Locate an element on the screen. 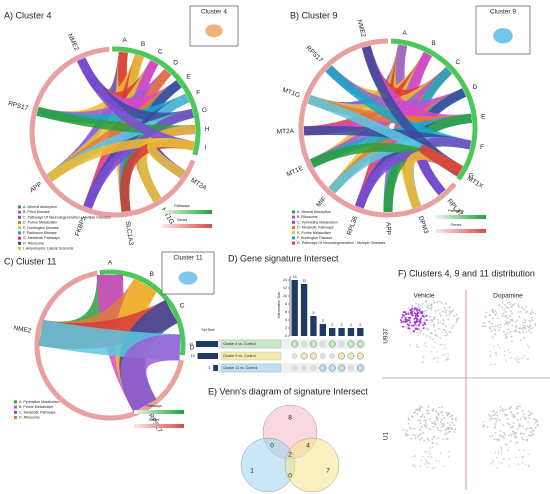 This screenshot has width=550, height=494. set-name: Cluster 4 vs. Control is located at coordinates (239, 344).